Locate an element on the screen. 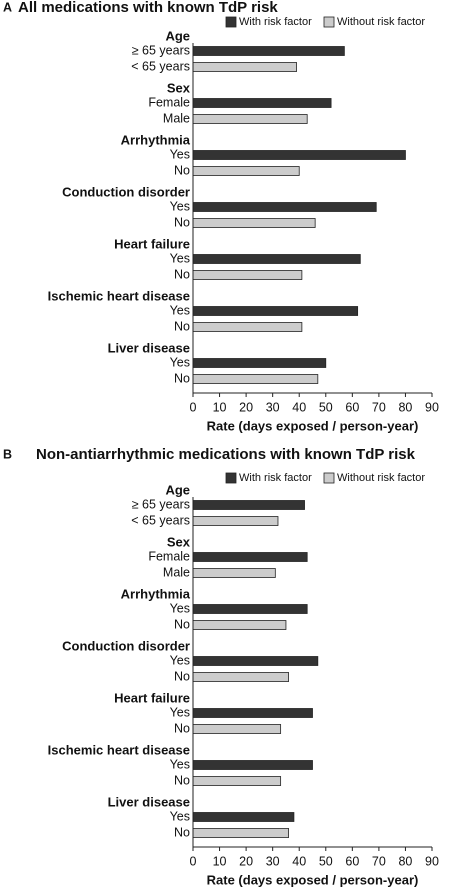 Image resolution: width=474 pixels, height=896 pixels. group-header: Arrhythmia is located at coordinates (156, 593).